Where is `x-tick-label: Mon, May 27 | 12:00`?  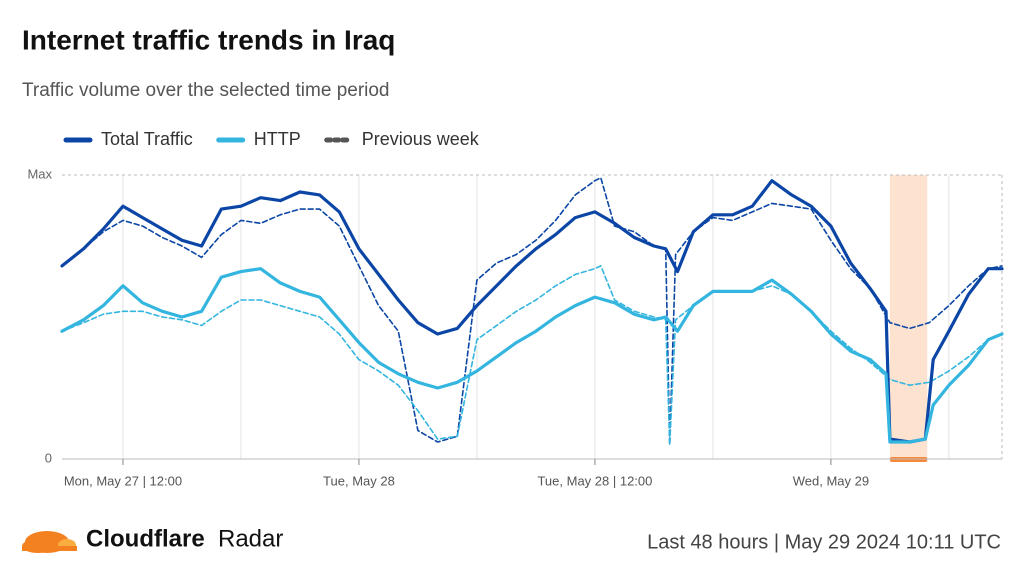
x-tick-label: Mon, May 27 | 12:00 is located at coordinates (123, 480).